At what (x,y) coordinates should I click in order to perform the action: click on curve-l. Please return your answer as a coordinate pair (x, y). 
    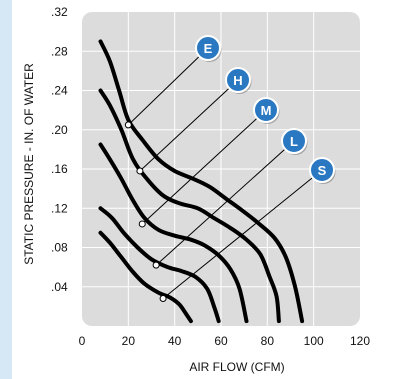
    Looking at the image, I should click on (159, 265).